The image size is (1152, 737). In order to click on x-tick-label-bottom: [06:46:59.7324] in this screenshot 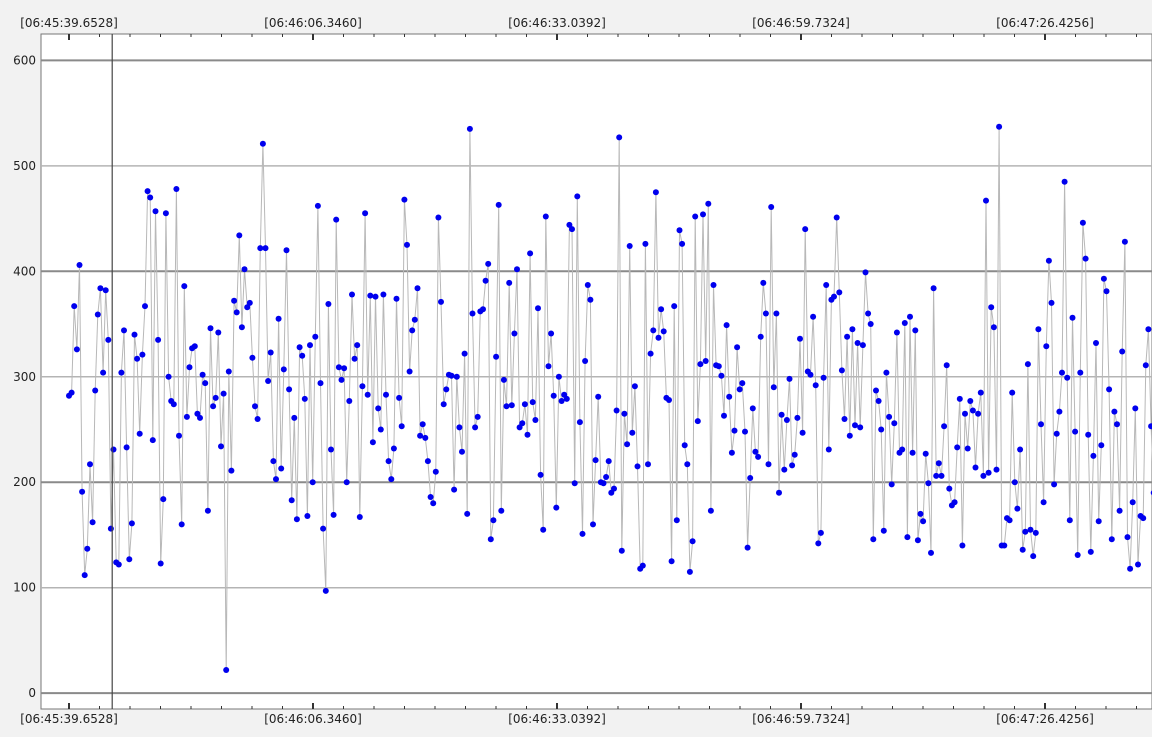, I will do `click(801, 719)`.